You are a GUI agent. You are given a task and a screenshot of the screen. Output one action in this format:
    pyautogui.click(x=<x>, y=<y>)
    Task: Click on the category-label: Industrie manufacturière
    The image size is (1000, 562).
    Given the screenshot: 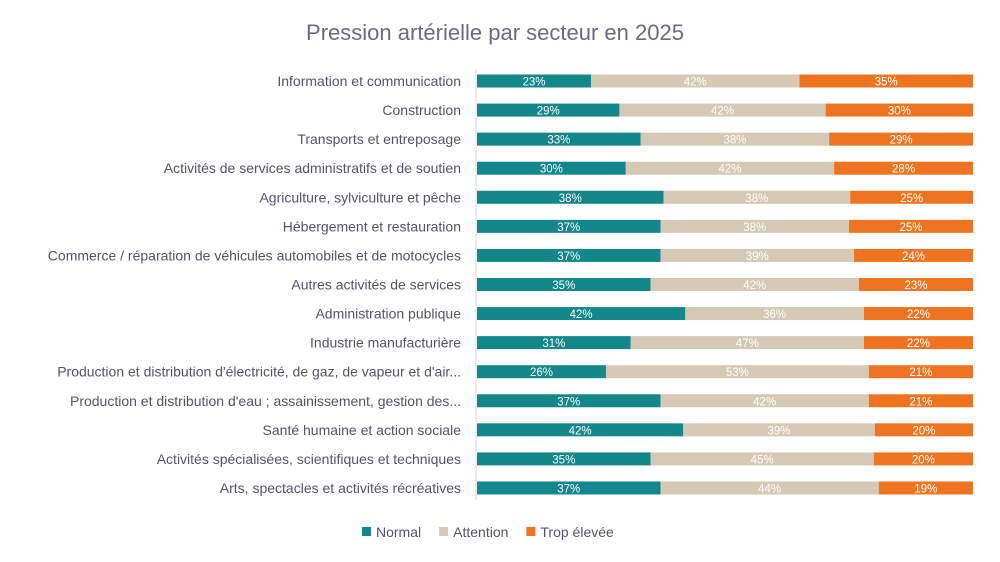 What is the action you would take?
    pyautogui.click(x=385, y=343)
    